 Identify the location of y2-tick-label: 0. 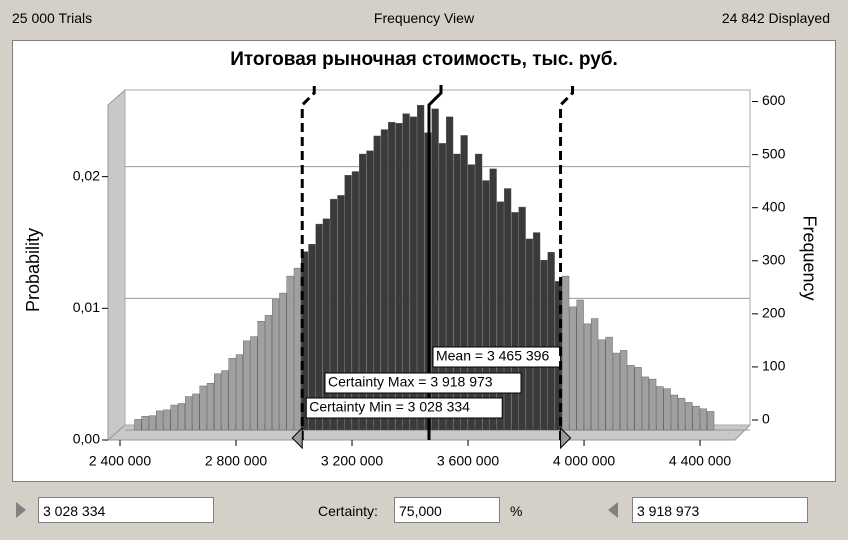
(766, 419).